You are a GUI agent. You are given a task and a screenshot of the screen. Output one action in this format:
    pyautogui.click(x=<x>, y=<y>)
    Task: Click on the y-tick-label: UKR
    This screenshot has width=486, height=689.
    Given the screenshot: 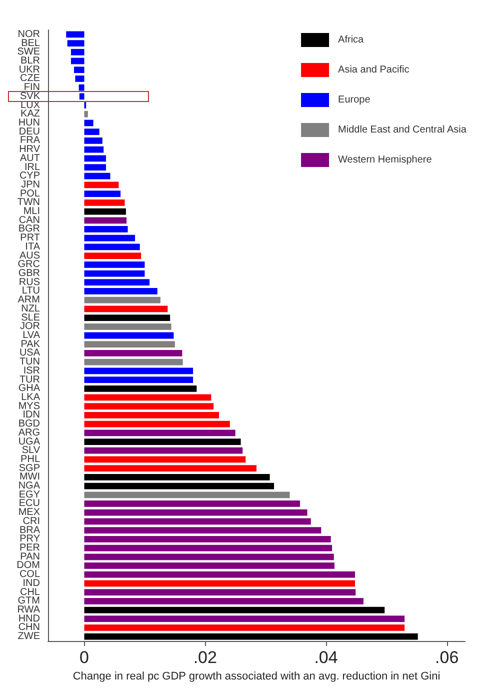 What is the action you would take?
    pyautogui.click(x=29, y=70)
    